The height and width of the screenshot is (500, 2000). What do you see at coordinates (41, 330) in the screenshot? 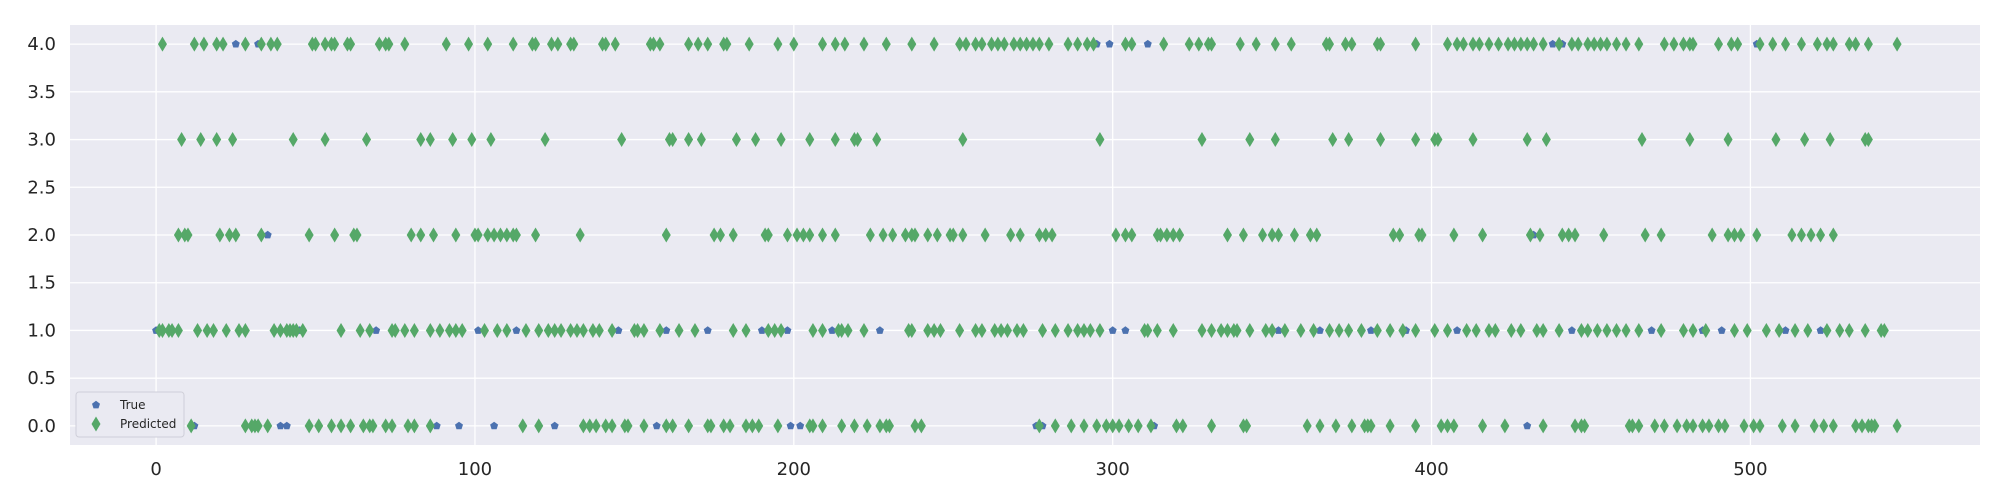
I see `y-tick-label: 1.0` at bounding box center [41, 330].